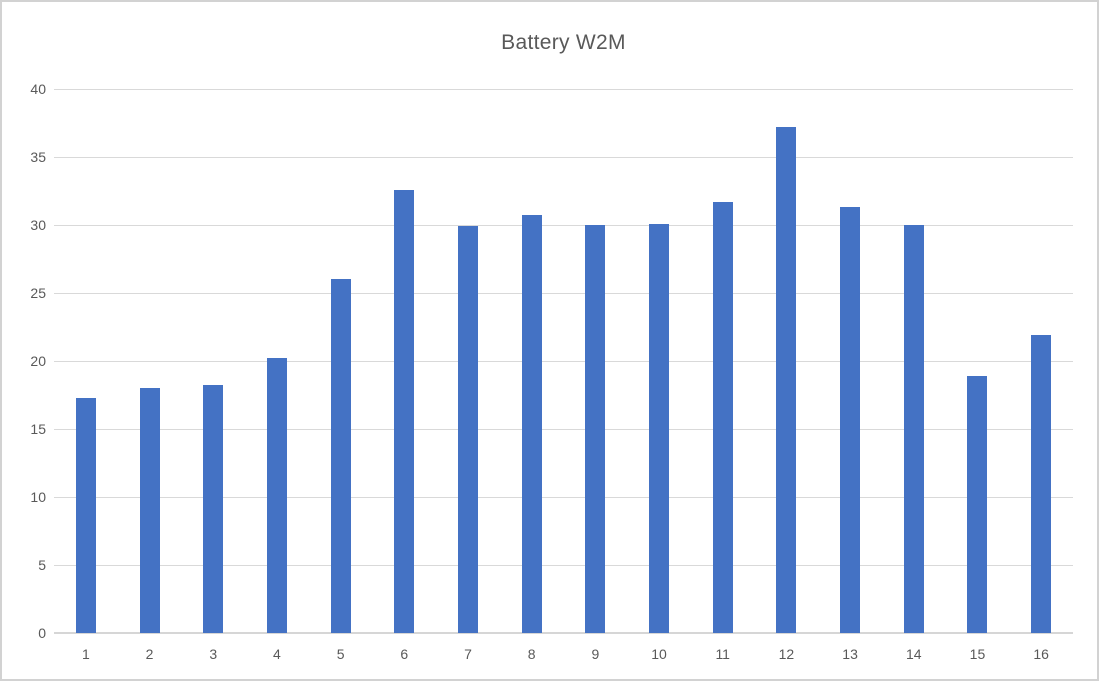  Describe the element at coordinates (85, 654) in the screenshot. I see `x-tick-label: 1` at that location.